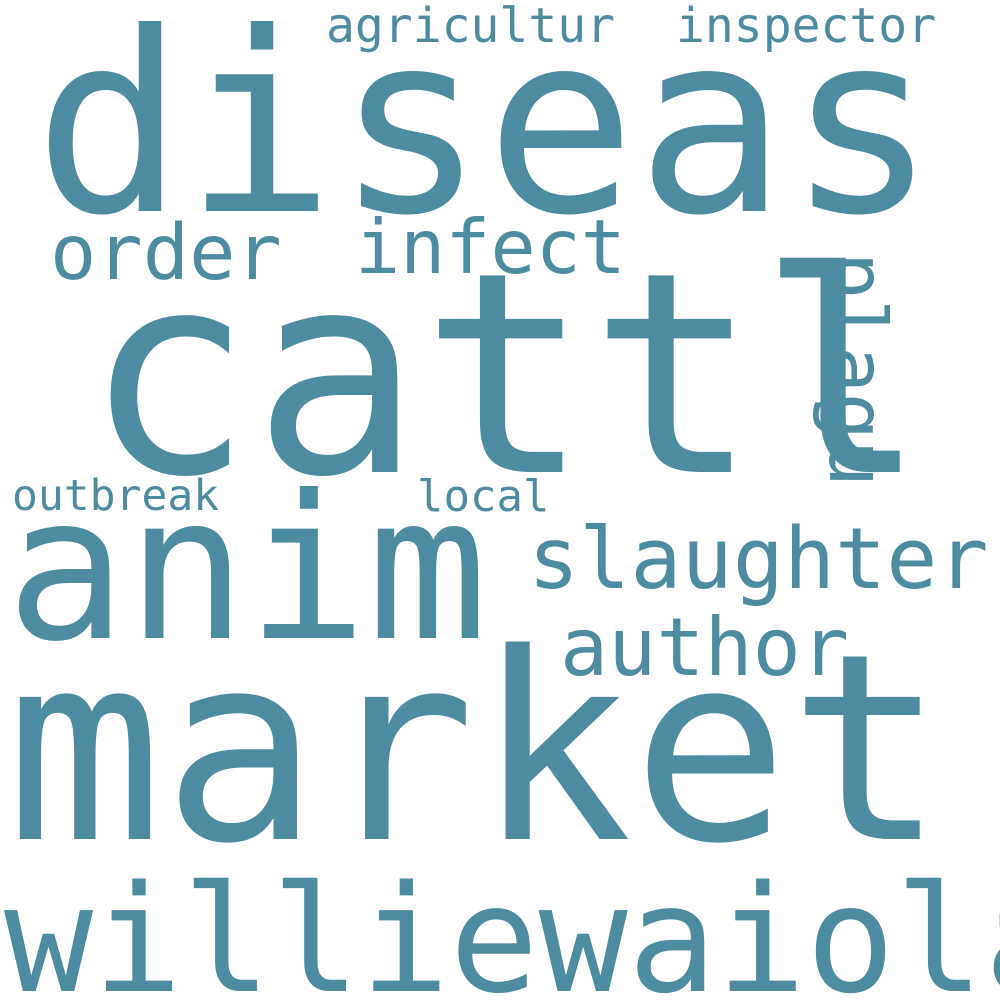  What do you see at coordinates (502, 927) in the screenshot?
I see `word-williewaiola: williewaiola` at bounding box center [502, 927].